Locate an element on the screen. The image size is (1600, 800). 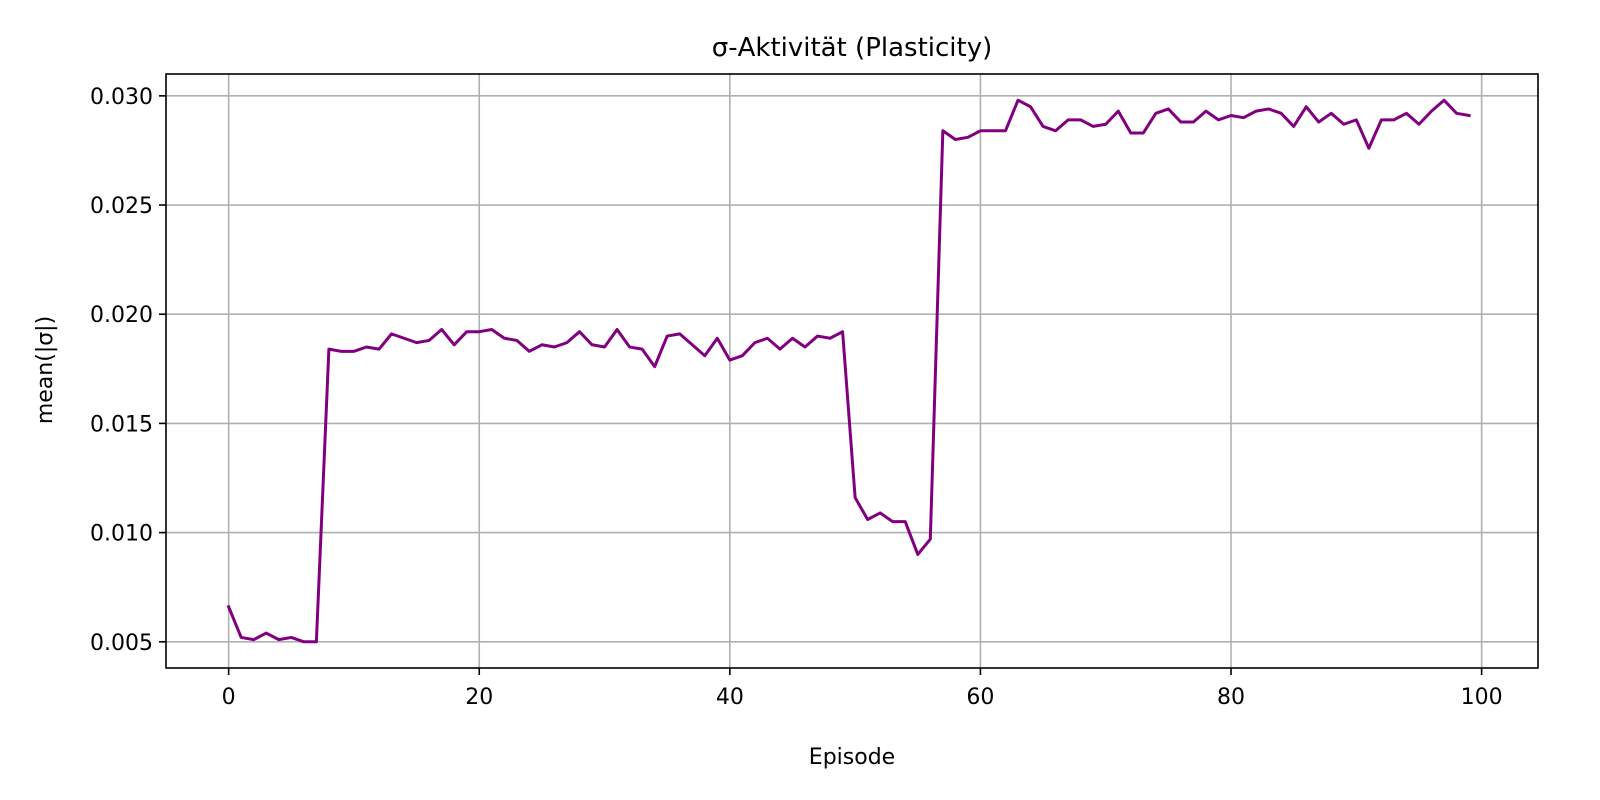
y-axis: 0.005 0.010 0.015 0.020 0.025 0.030 is located at coordinates (128, 370).